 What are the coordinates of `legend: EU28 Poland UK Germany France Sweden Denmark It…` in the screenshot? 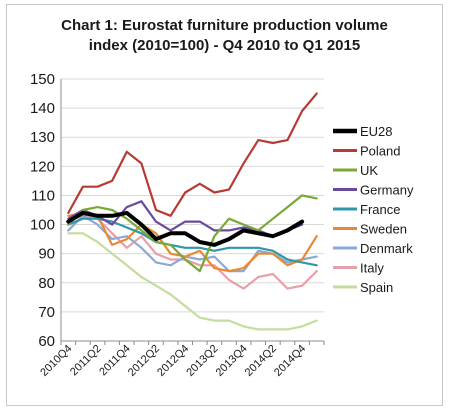 It's located at (373, 209).